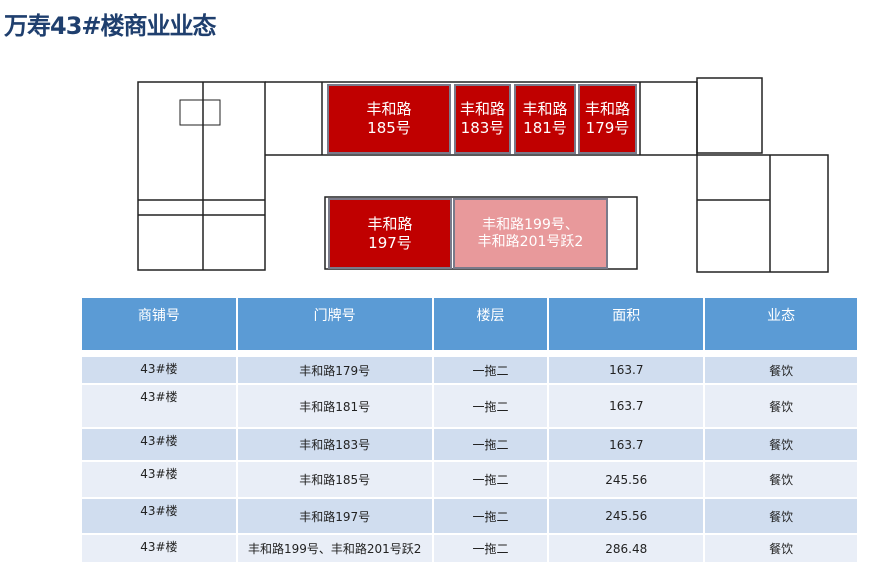 Image resolution: width=875 pixels, height=564 pixels. I want to click on table-row: 43#楼 丰和路181号 一拖二 163.7 餐饮, so click(470, 406).